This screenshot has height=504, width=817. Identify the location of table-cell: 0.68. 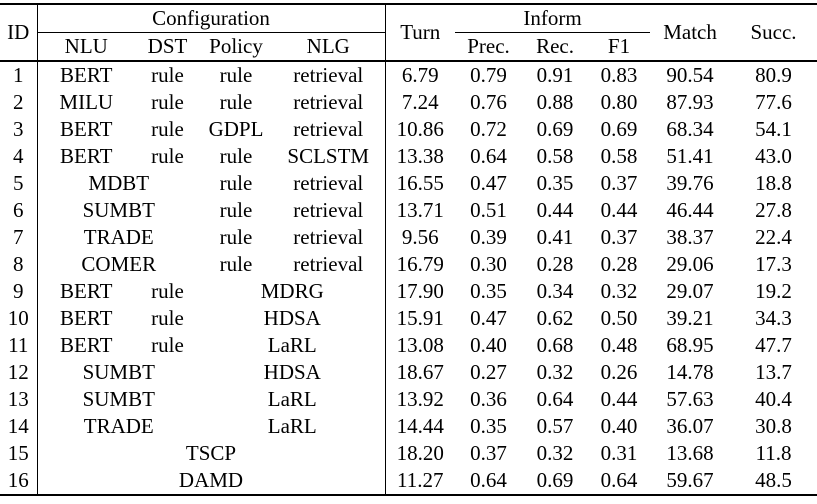
(555, 345).